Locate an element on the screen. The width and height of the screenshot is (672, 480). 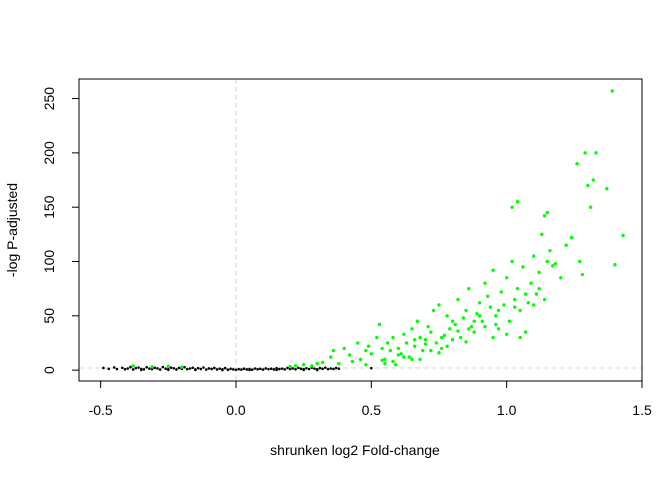
y-tick-label: 250 is located at coordinates (49, 99).